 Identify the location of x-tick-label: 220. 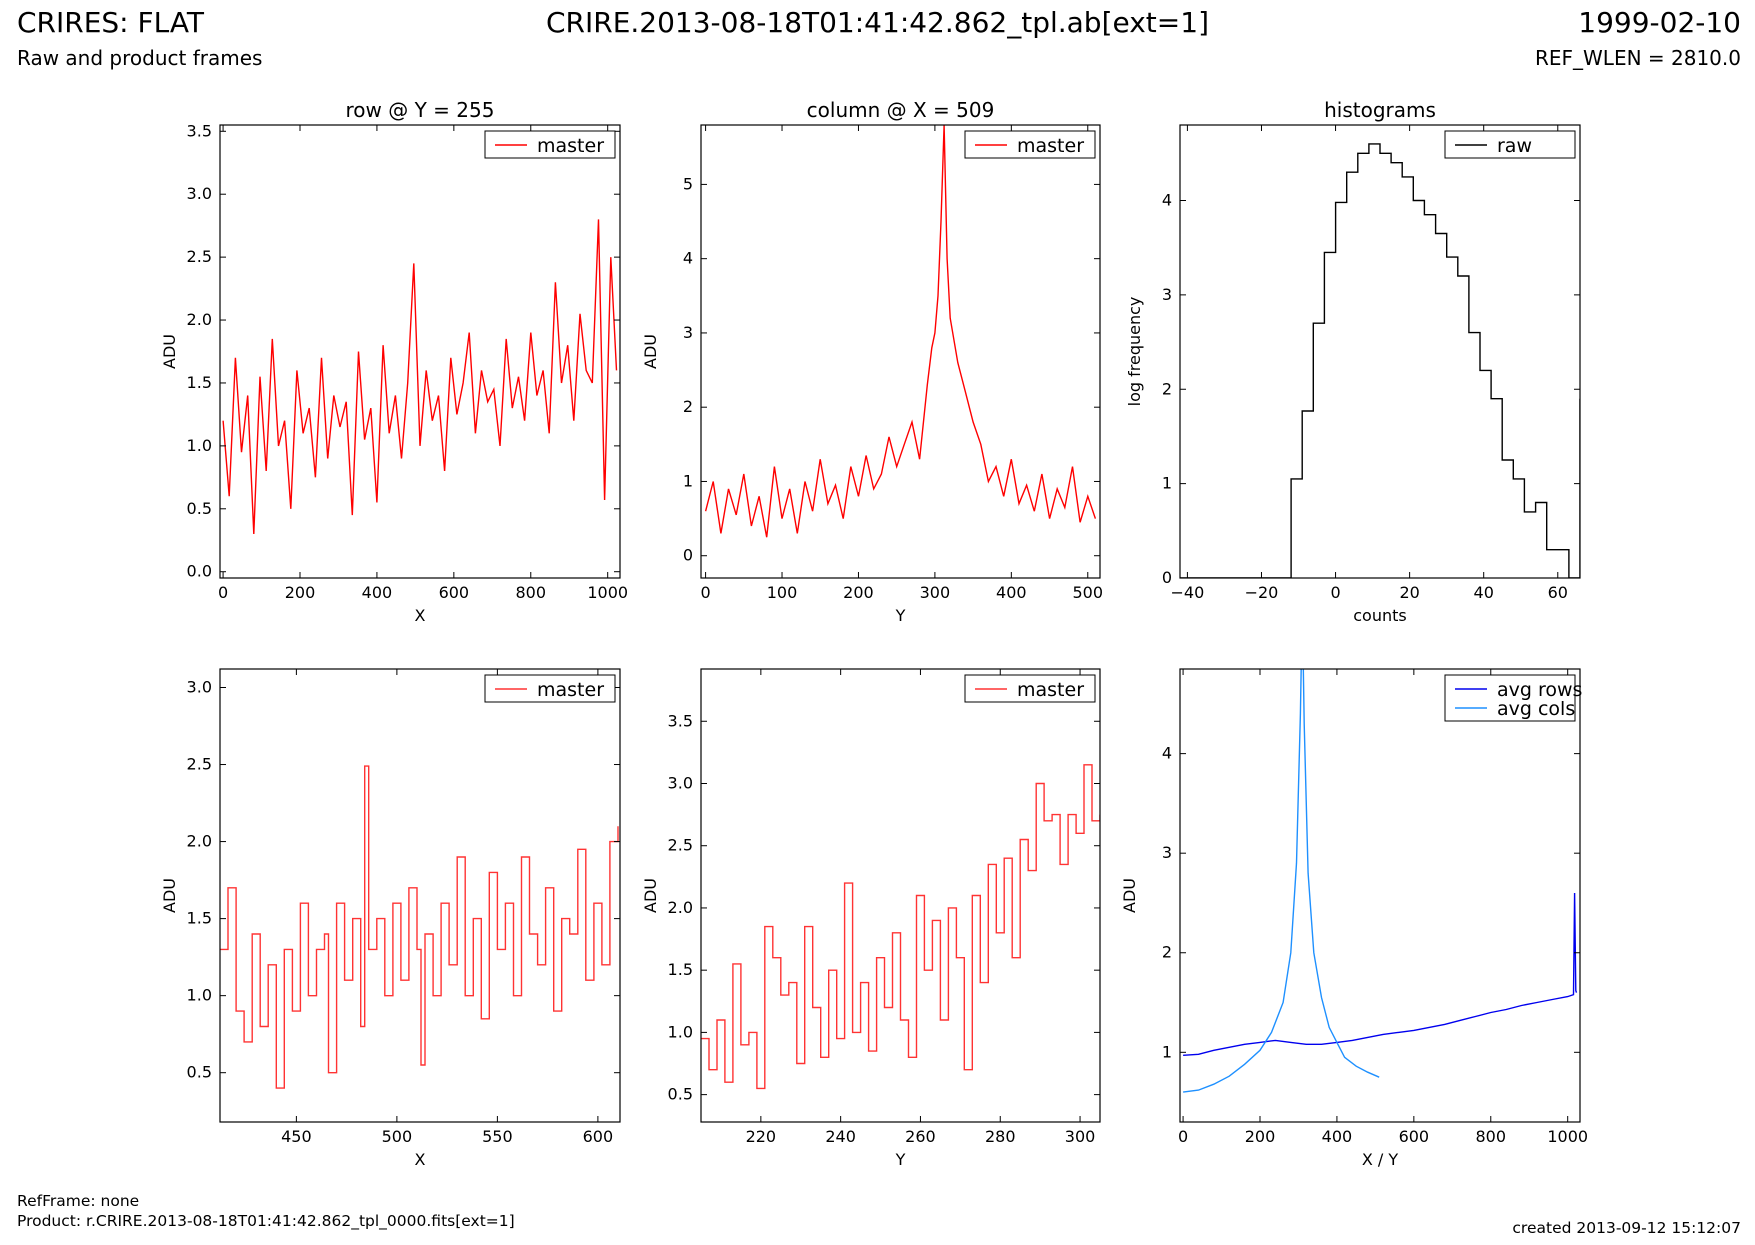
(761, 1136).